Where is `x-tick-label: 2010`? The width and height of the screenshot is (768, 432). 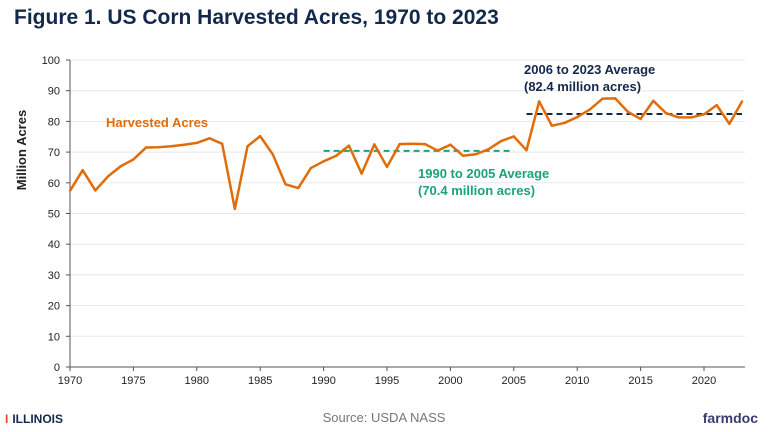
x-tick-label: 2010 is located at coordinates (577, 381).